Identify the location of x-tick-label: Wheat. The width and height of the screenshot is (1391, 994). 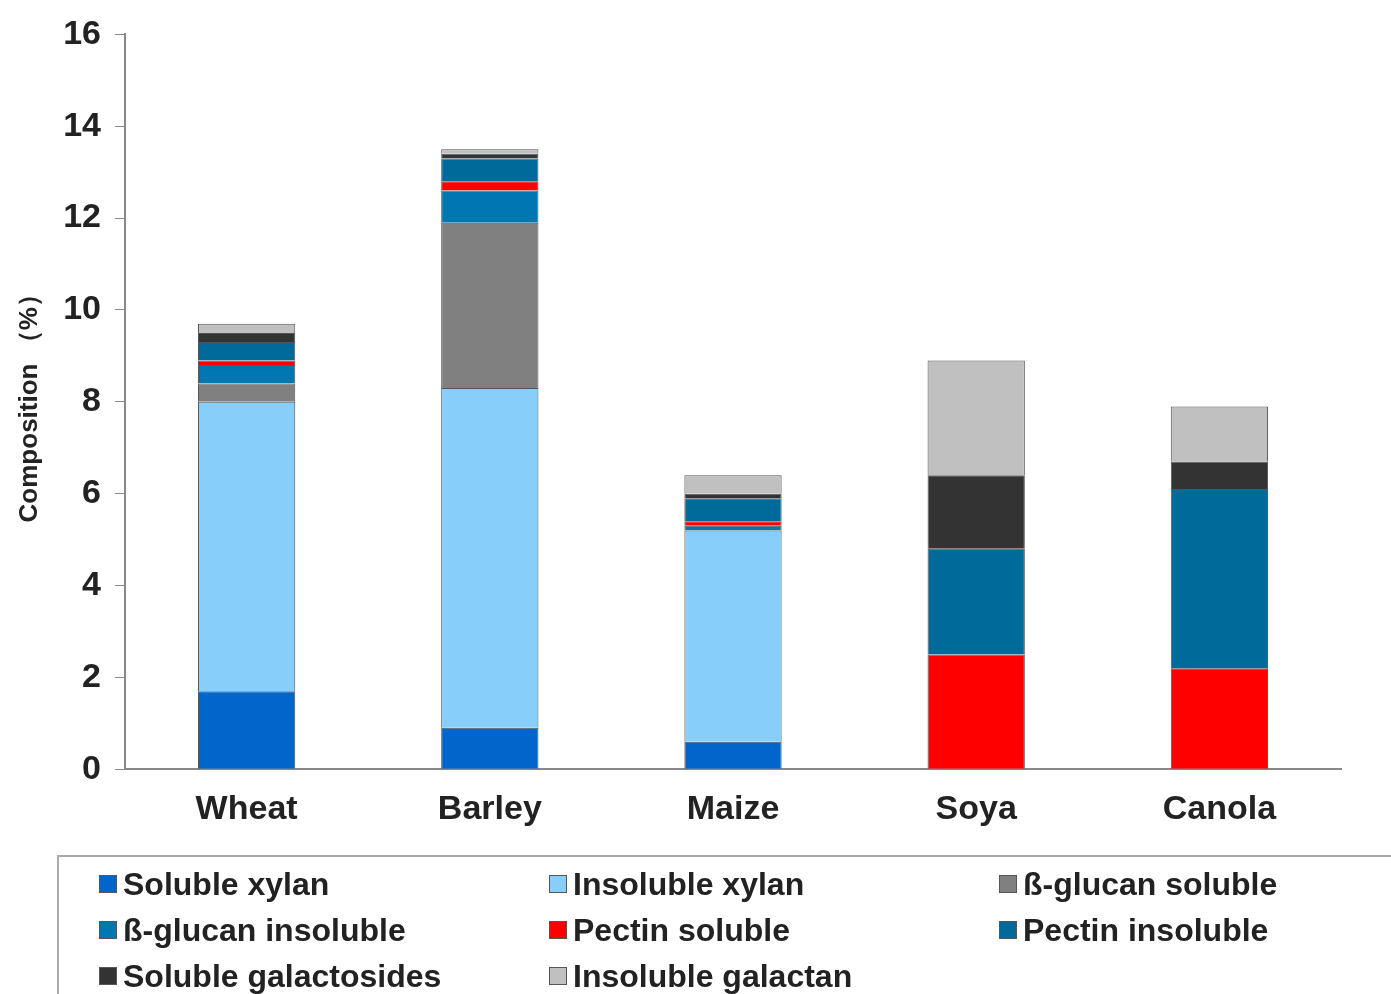
(246, 806).